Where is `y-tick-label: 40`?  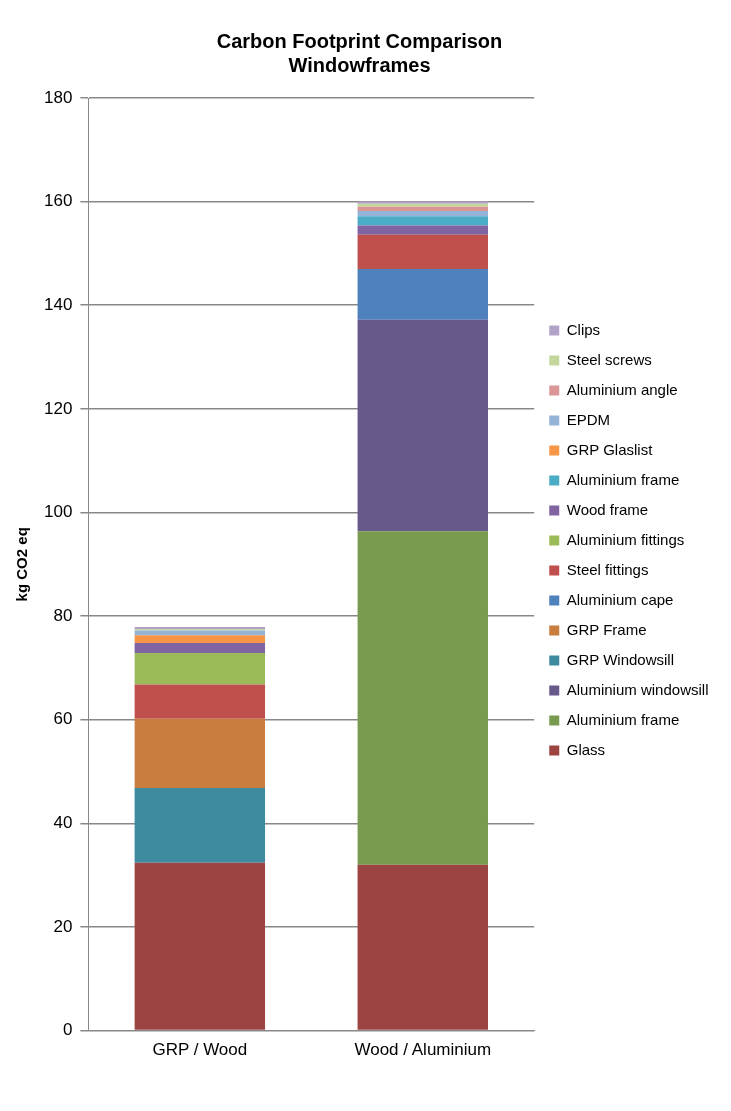
y-tick-label: 40 is located at coordinates (63, 823).